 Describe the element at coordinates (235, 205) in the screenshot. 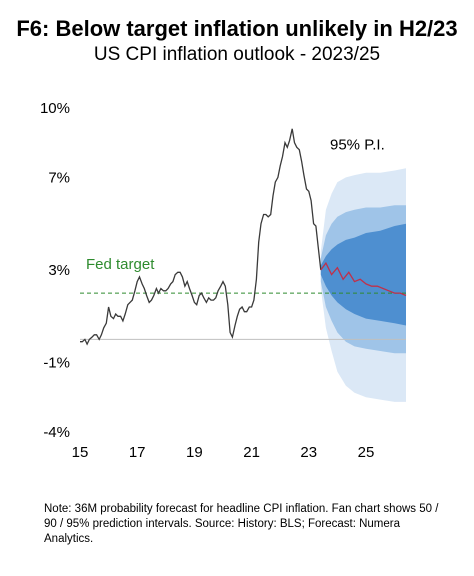

I see `annotations: Fed target 95% P.I.` at that location.